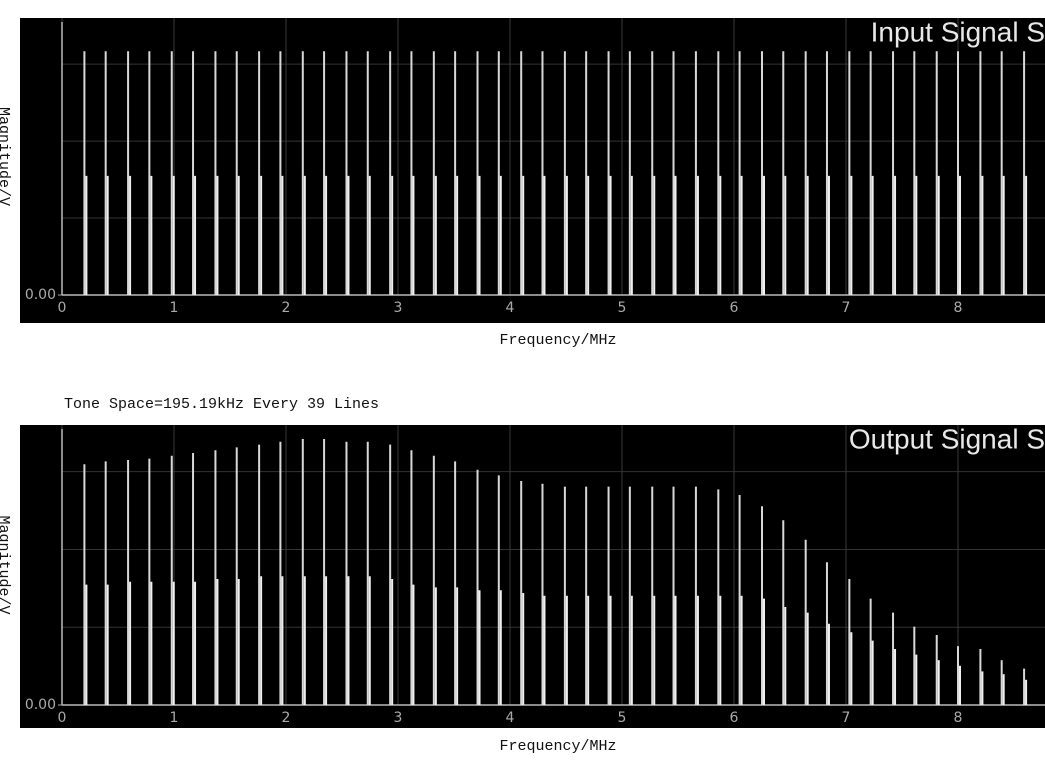  Describe the element at coordinates (958, 31) in the screenshot. I see `chart-title: Input Signal S` at that location.